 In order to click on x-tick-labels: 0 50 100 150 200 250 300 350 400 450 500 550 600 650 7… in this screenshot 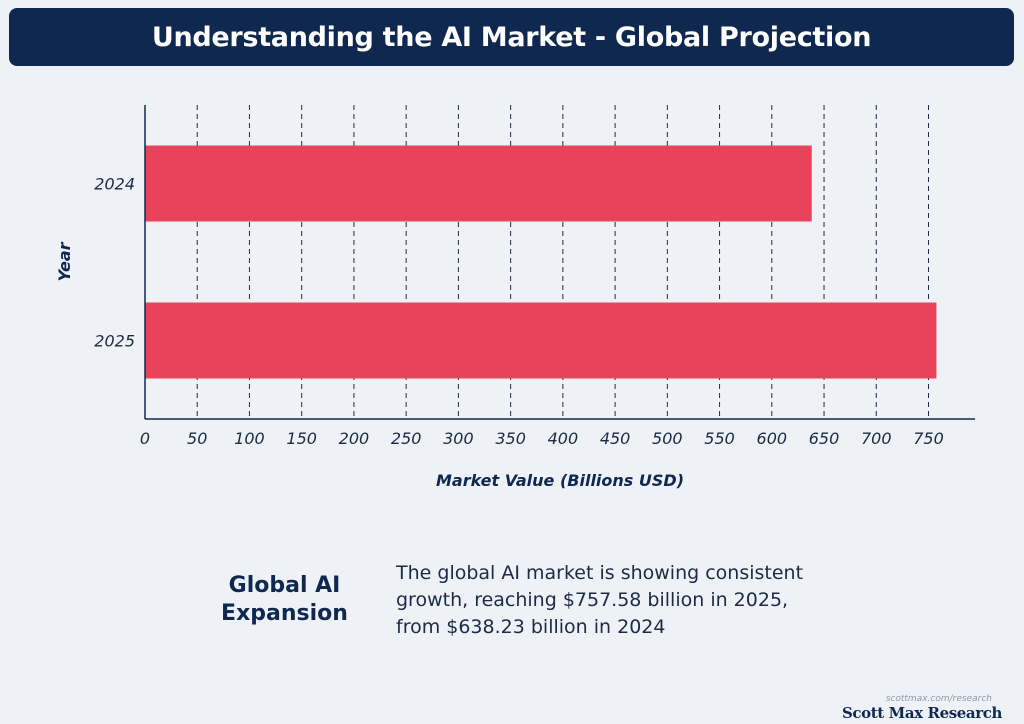, I will do `click(542, 438)`.